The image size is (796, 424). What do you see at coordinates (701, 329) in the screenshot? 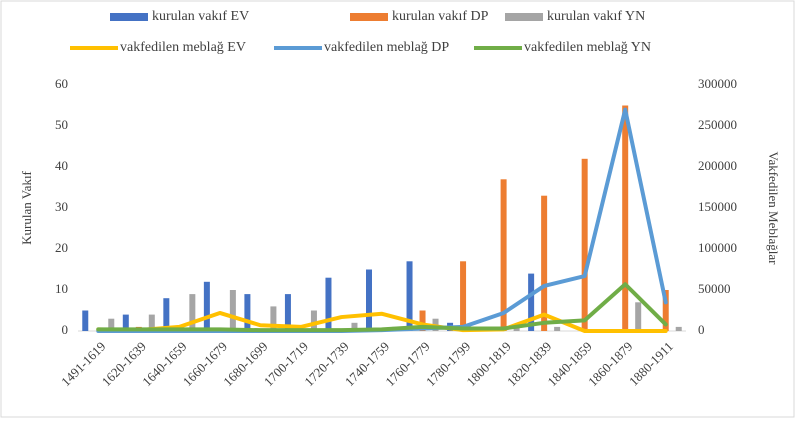
I see `y2-tick-label: 0` at bounding box center [701, 329].